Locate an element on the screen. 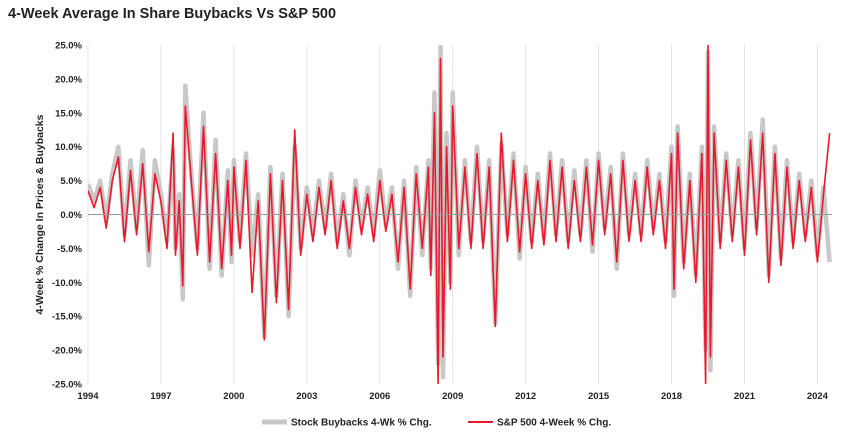  x-tick-label: 1997 is located at coordinates (160, 396).